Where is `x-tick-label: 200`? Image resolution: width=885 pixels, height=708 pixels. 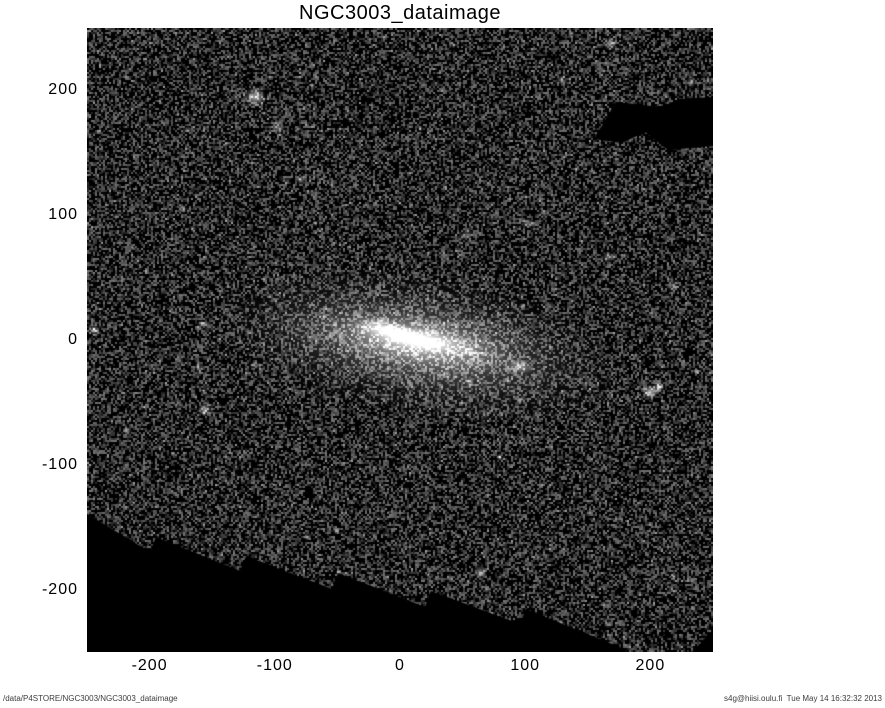
x-tick-label: 200 is located at coordinates (650, 665).